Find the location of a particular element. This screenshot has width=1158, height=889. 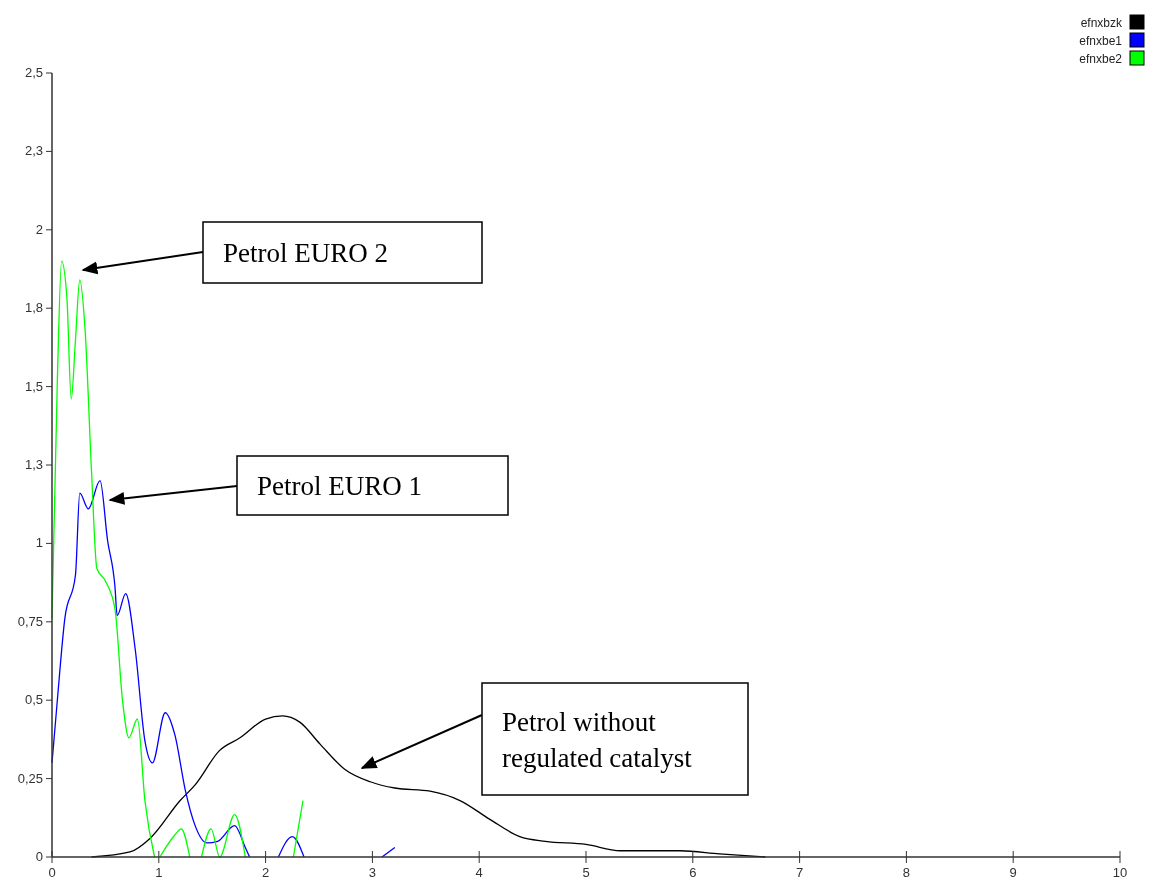

x-tick-label: 1 is located at coordinates (159, 872).